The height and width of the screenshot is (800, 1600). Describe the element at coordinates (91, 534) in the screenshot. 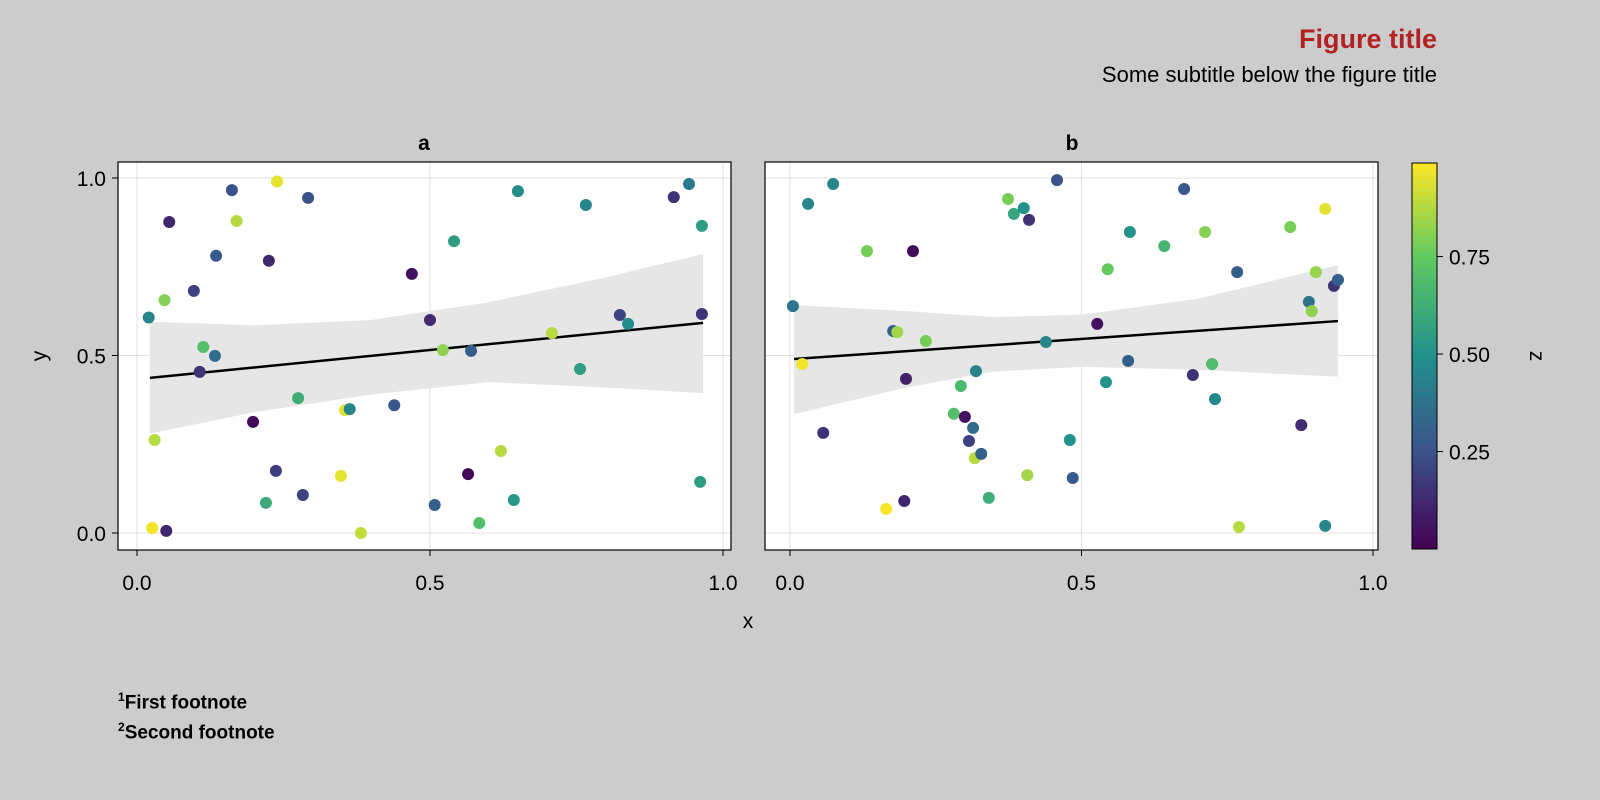

I see `y-tick-label: 0.0` at that location.